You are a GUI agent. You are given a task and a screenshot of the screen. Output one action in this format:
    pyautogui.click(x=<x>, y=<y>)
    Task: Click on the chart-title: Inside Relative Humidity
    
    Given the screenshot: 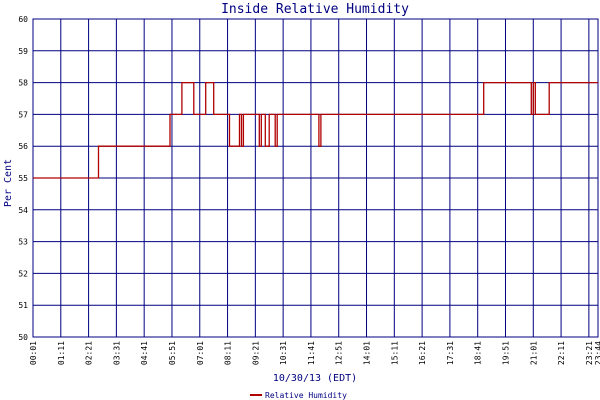 What is the action you would take?
    pyautogui.click(x=315, y=9)
    